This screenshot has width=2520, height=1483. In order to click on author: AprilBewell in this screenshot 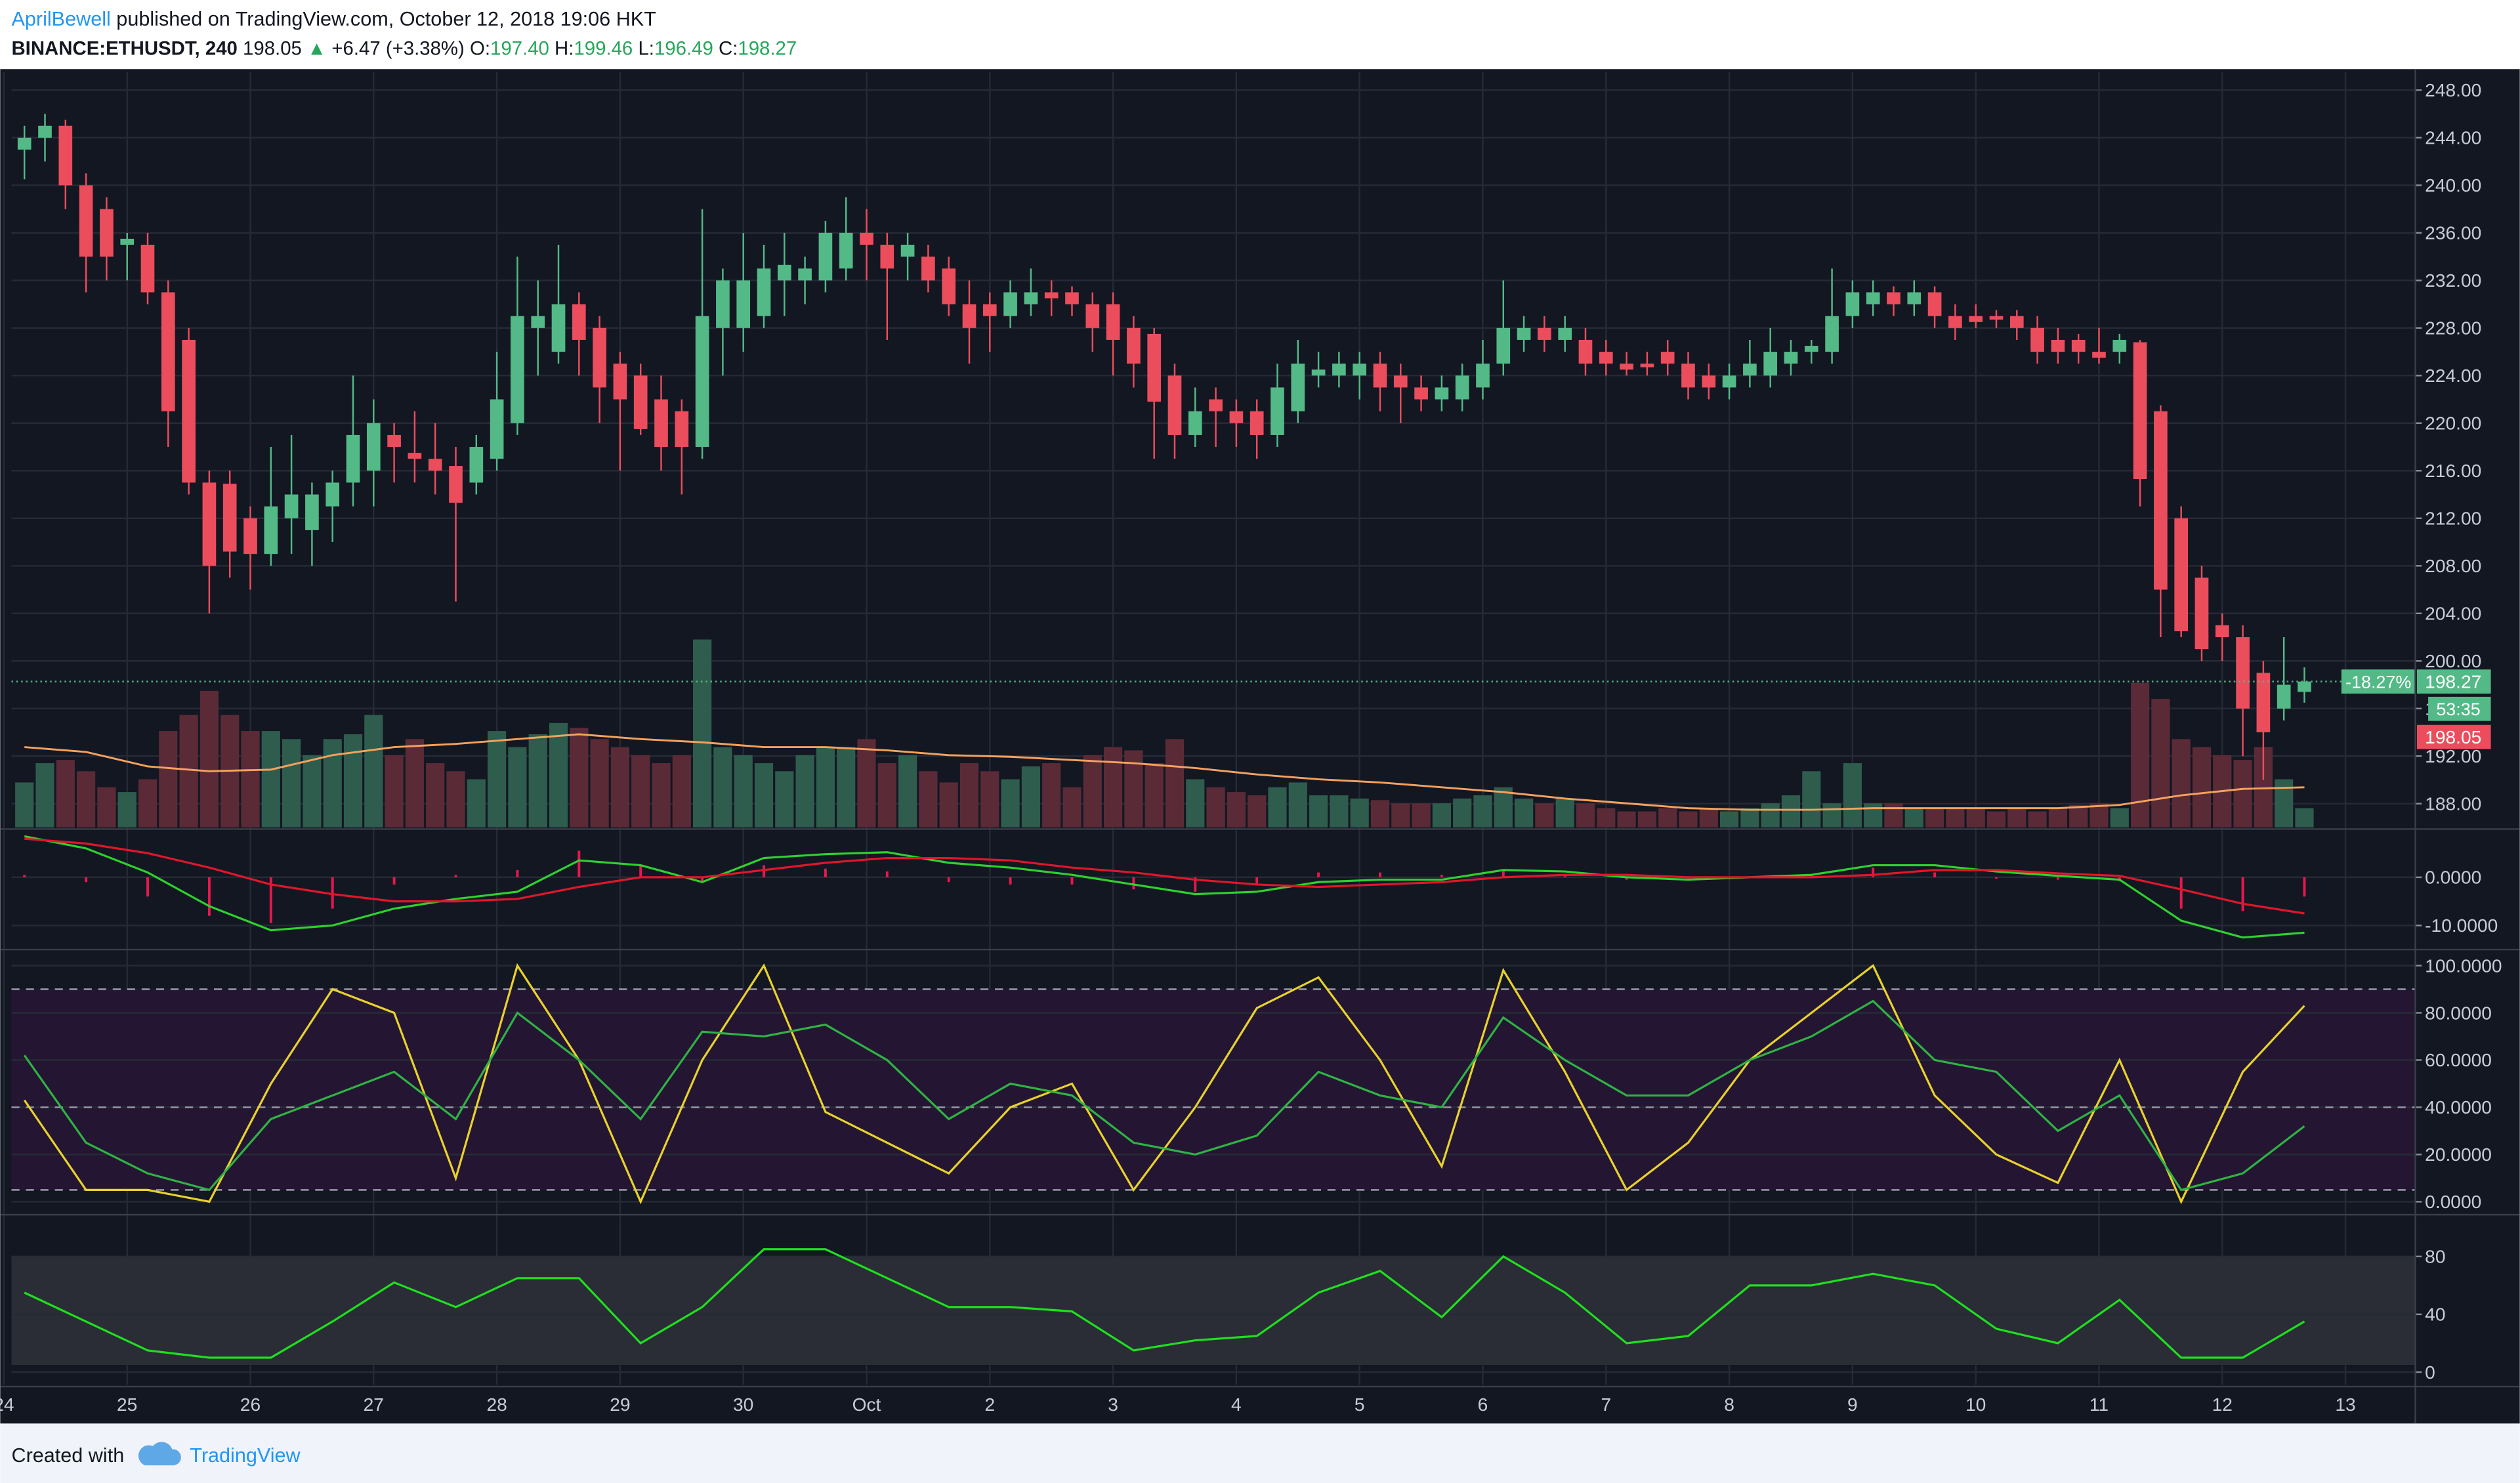, I will do `click(60, 19)`.